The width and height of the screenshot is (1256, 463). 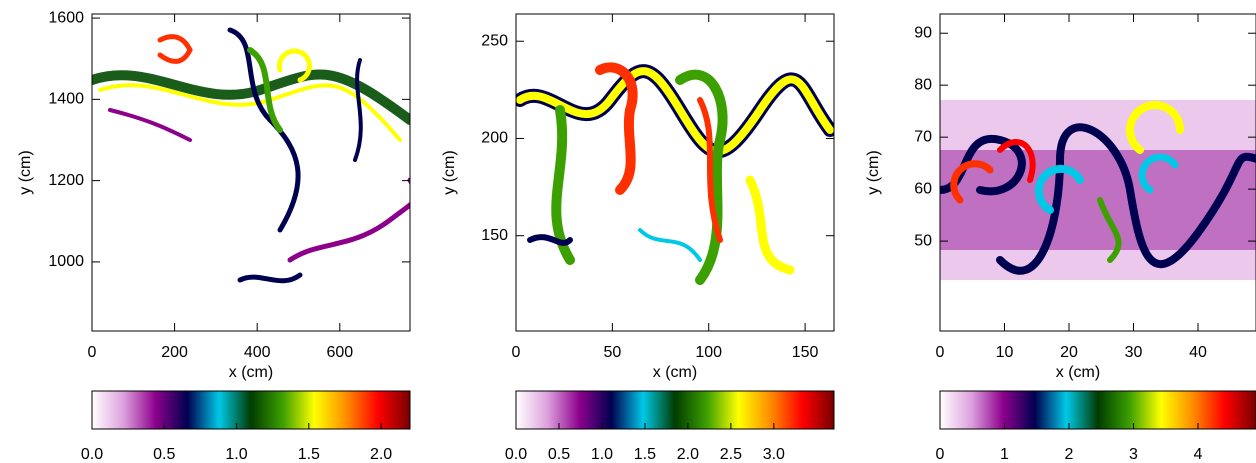 I want to click on colorbar-tick-label: 2, so click(x=1069, y=454).